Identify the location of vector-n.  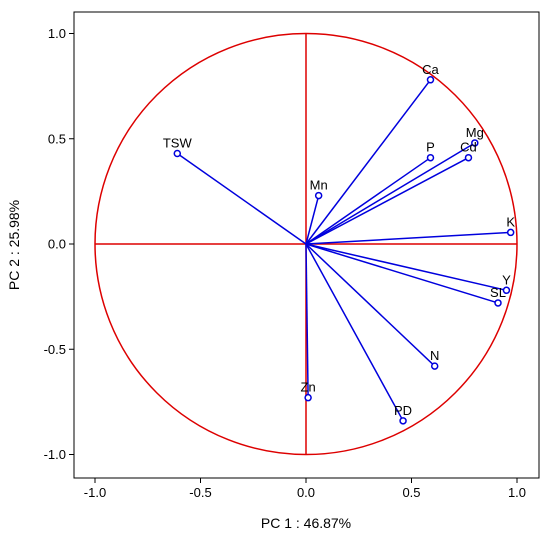
(370, 305).